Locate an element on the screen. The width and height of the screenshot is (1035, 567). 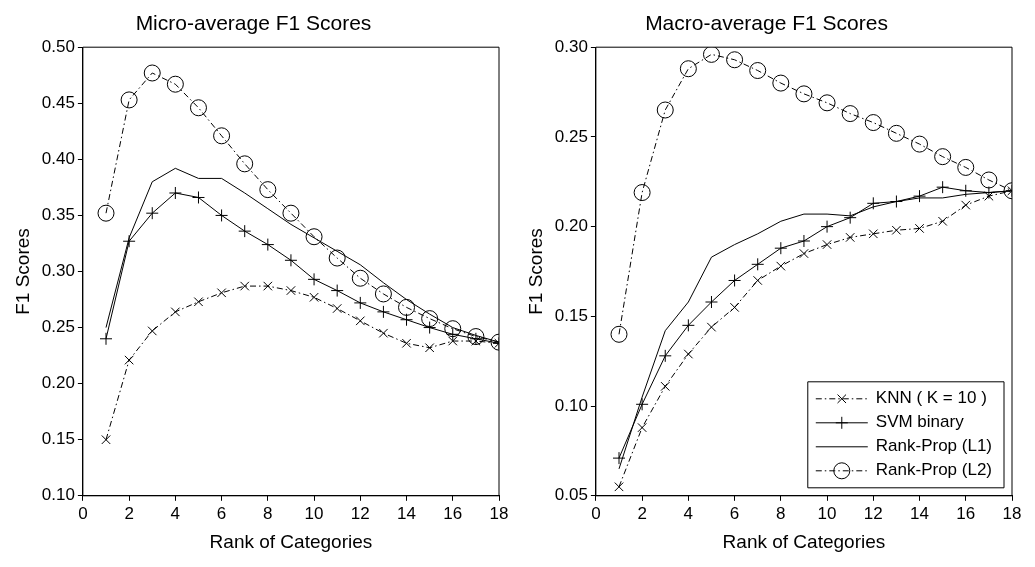
y-tick-label: 0.40 is located at coordinates (58, 159).